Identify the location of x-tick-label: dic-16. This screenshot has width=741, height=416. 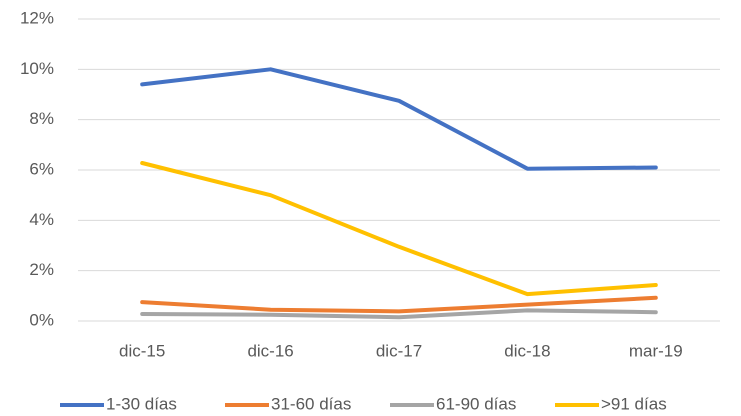
(270, 350).